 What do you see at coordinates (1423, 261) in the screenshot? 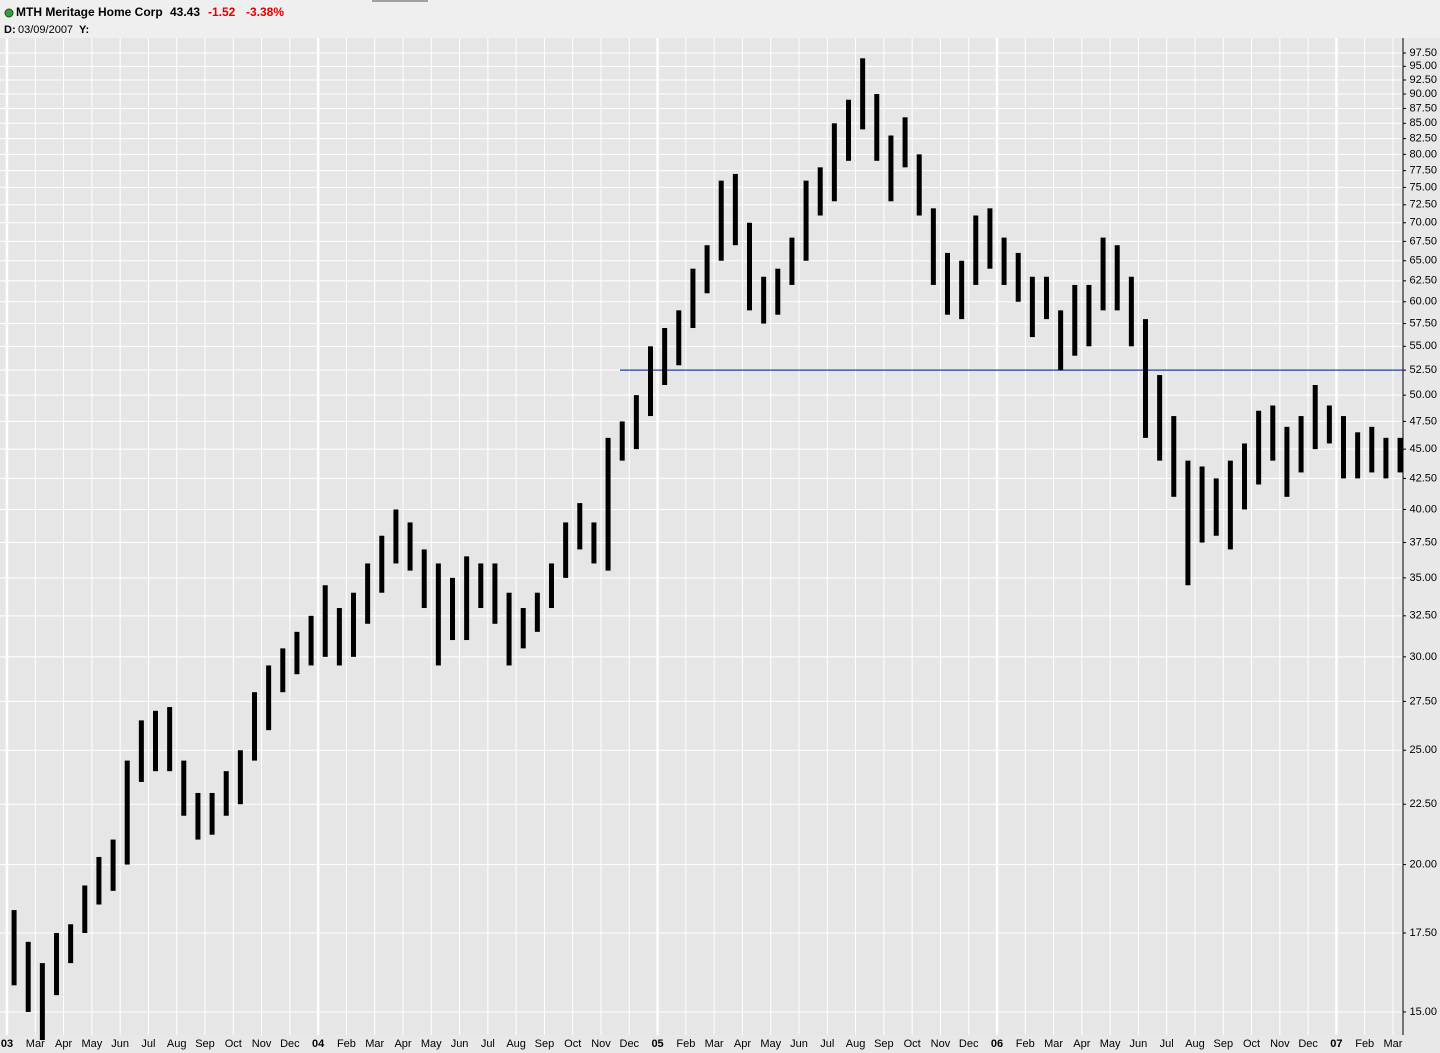
I see `y-tick-label: 65.00` at bounding box center [1423, 261].